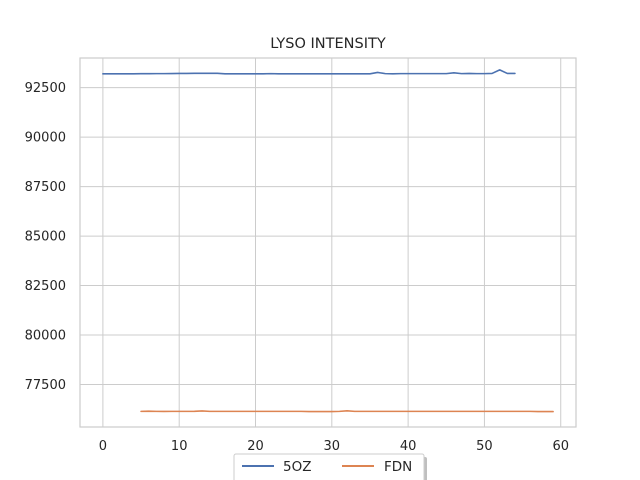 The image size is (640, 480). I want to click on x-tick-label: 50, so click(484, 446).